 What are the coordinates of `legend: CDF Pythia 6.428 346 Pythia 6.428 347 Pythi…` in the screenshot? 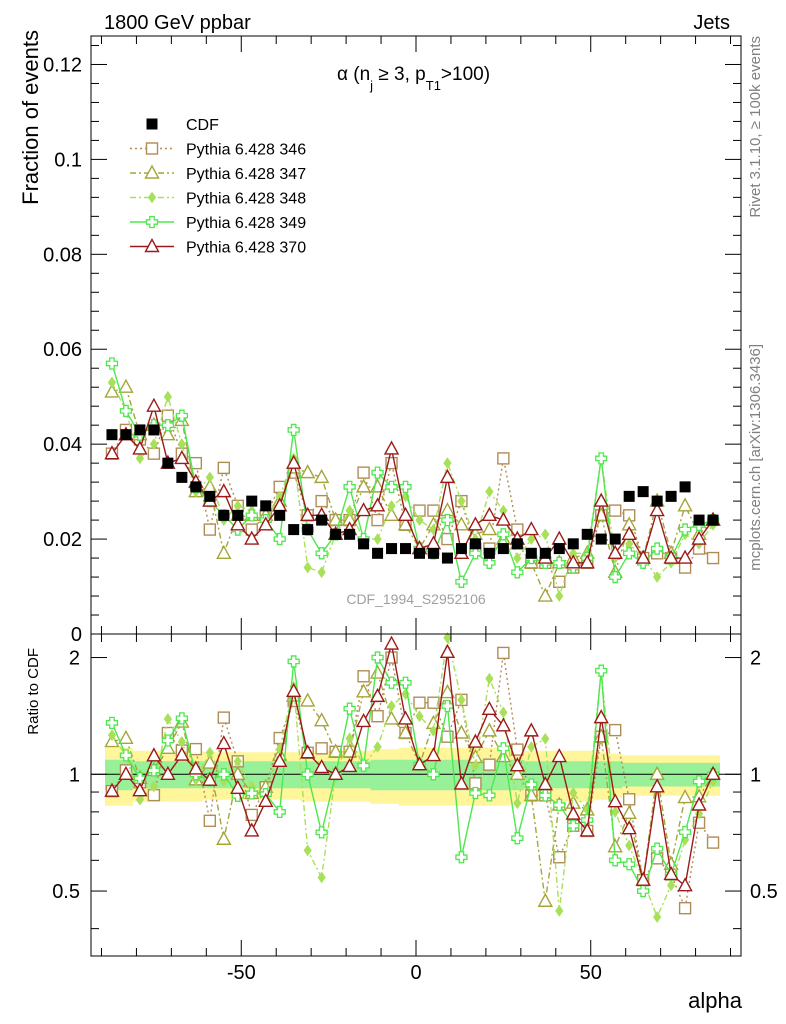 It's located at (218, 187).